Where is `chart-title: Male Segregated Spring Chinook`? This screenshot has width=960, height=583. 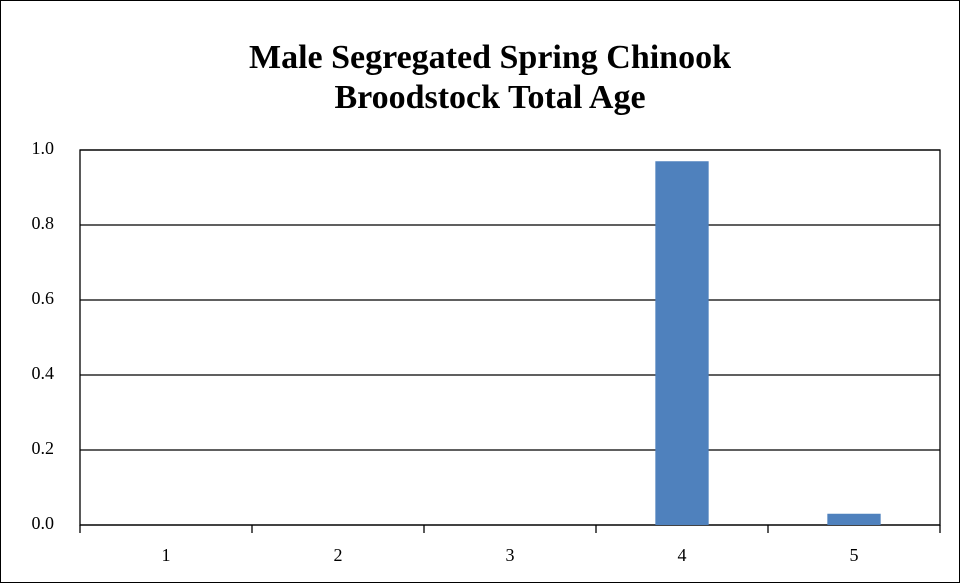
chart-title: Male Segregated Spring Chinook is located at coordinates (490, 57).